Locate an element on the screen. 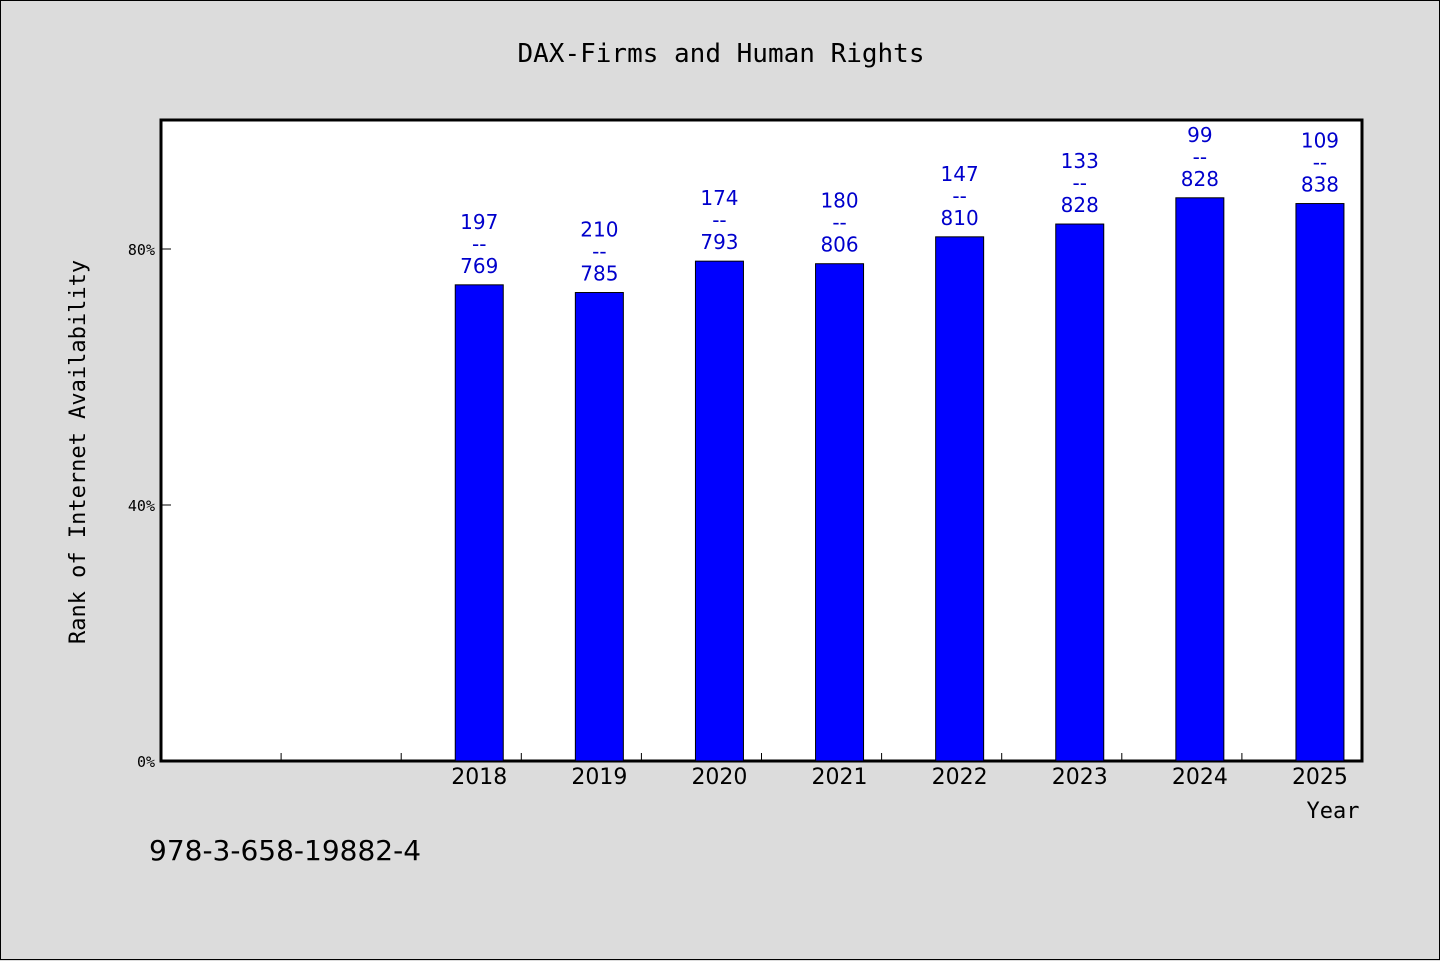 The image size is (1440, 961). data-label: 785 is located at coordinates (599, 274).